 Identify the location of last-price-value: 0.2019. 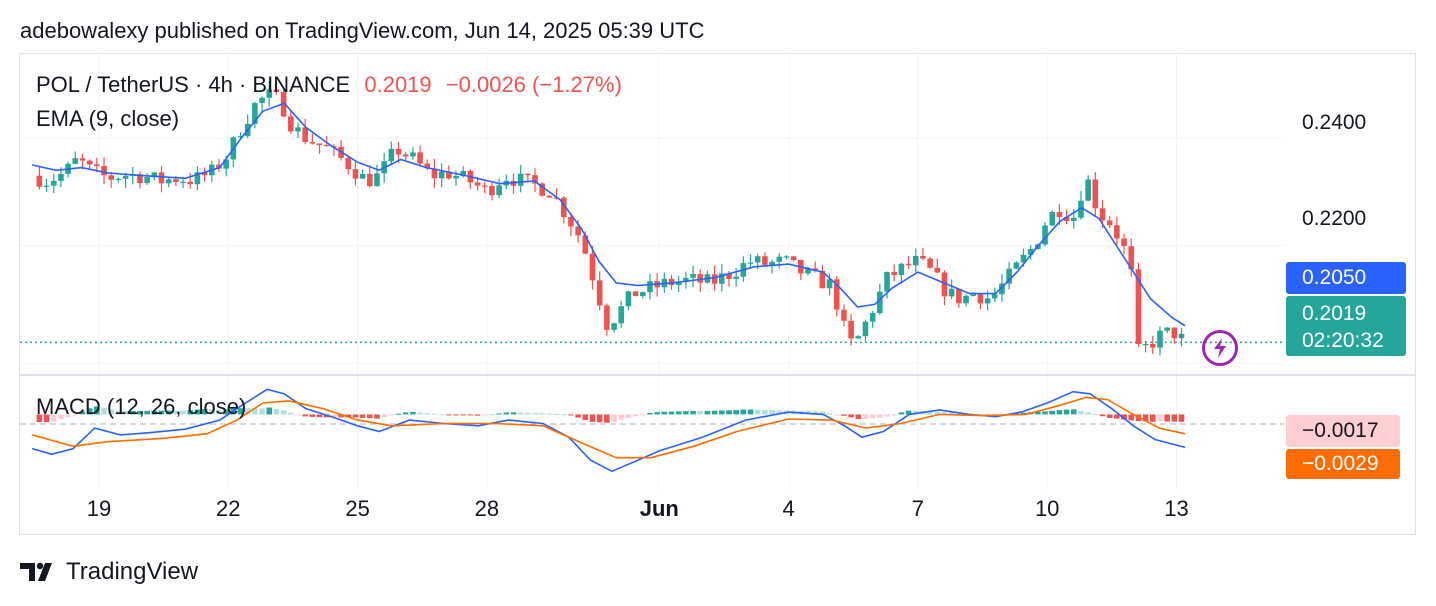
(1334, 313).